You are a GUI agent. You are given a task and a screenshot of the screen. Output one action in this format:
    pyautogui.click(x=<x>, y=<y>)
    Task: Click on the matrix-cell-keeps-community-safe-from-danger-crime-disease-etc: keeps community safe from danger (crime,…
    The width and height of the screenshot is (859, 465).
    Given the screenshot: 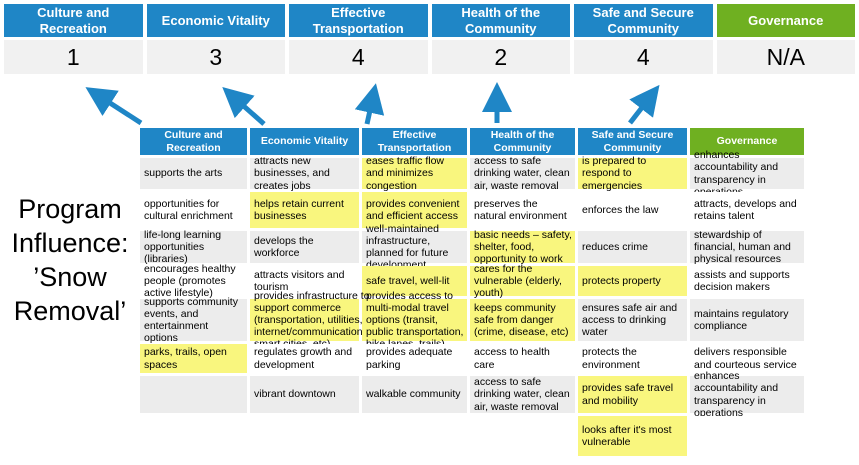 What is the action you would take?
    pyautogui.click(x=522, y=320)
    